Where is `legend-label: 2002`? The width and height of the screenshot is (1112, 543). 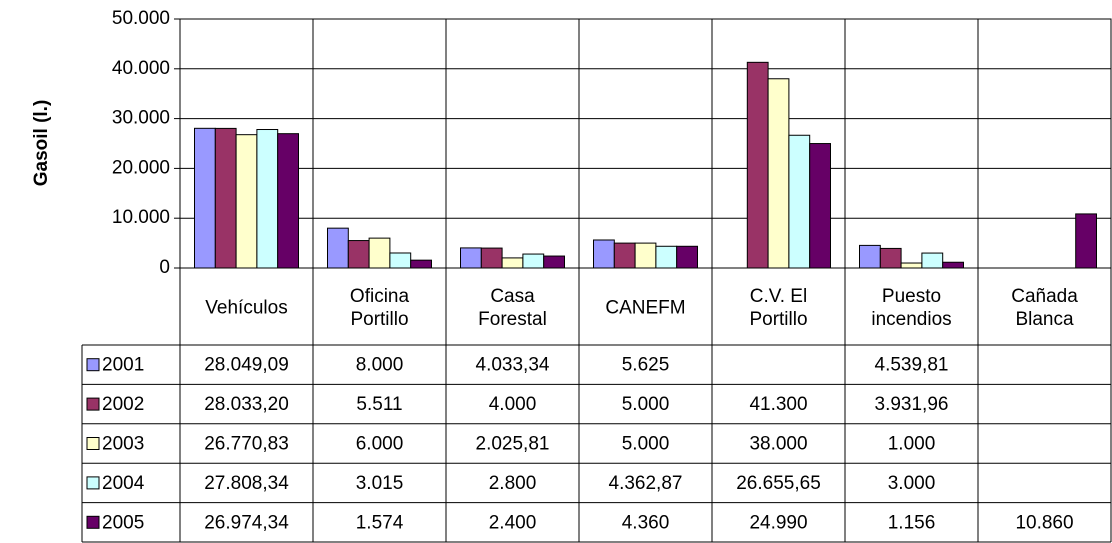
legend-label: 2002 is located at coordinates (123, 404).